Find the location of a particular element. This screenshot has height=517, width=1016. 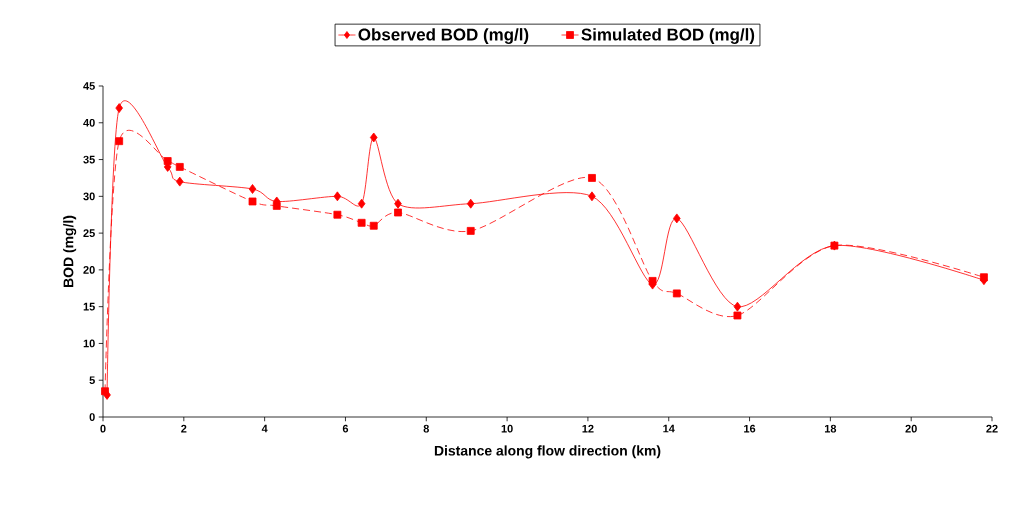

y-tick-label: 15 is located at coordinates (89, 306).